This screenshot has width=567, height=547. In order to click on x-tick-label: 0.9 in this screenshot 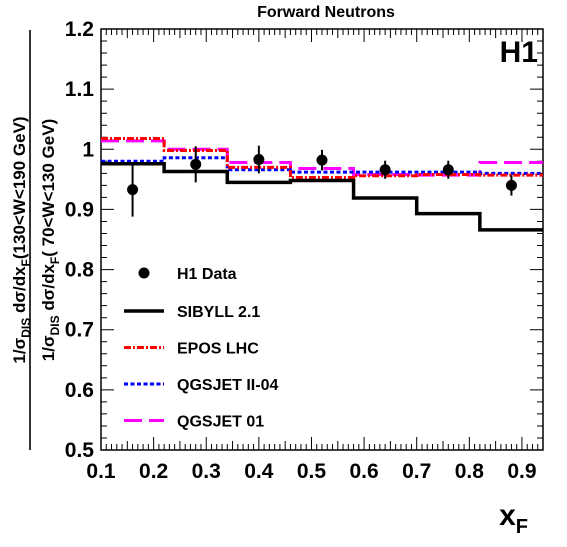, I will do `click(521, 471)`.